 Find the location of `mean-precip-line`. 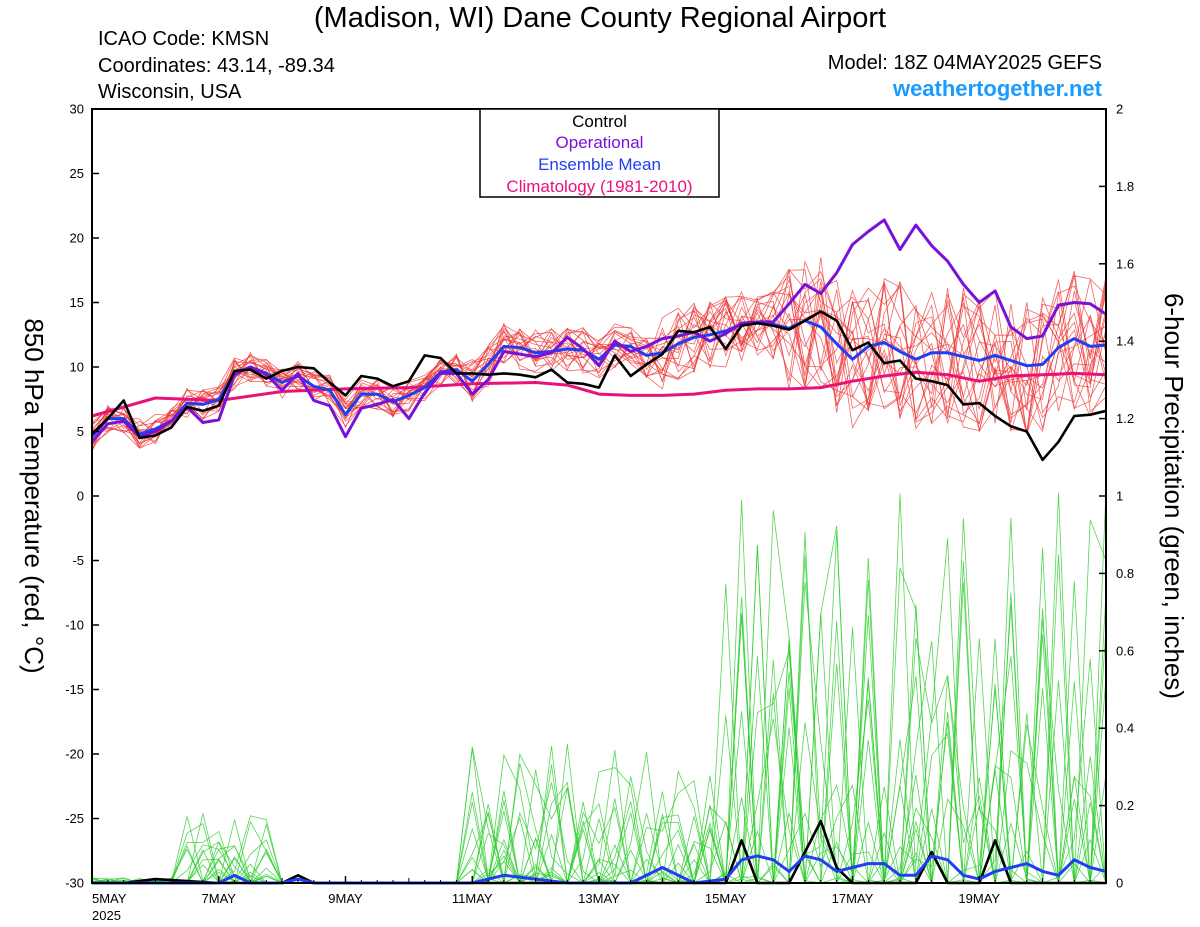

mean-precip-line is located at coordinates (599, 869).